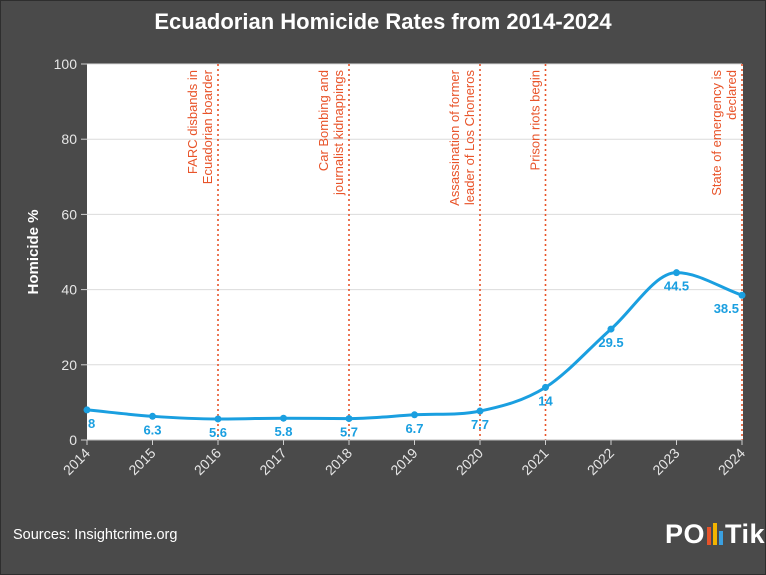  Describe the element at coordinates (665, 461) in the screenshot. I see `x-tick-label: 2023` at that location.